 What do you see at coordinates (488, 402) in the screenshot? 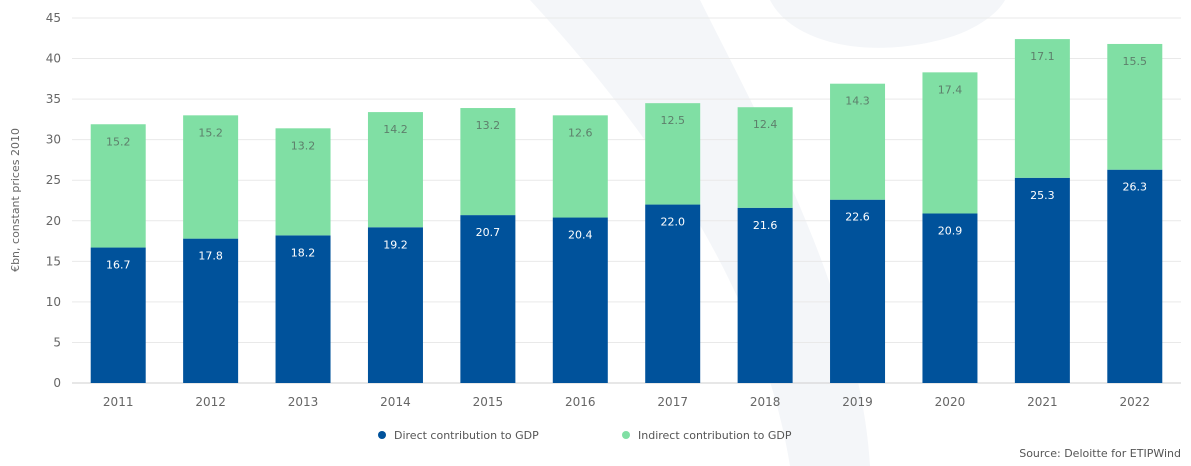
I see `x-tick-label: 2015` at bounding box center [488, 402].